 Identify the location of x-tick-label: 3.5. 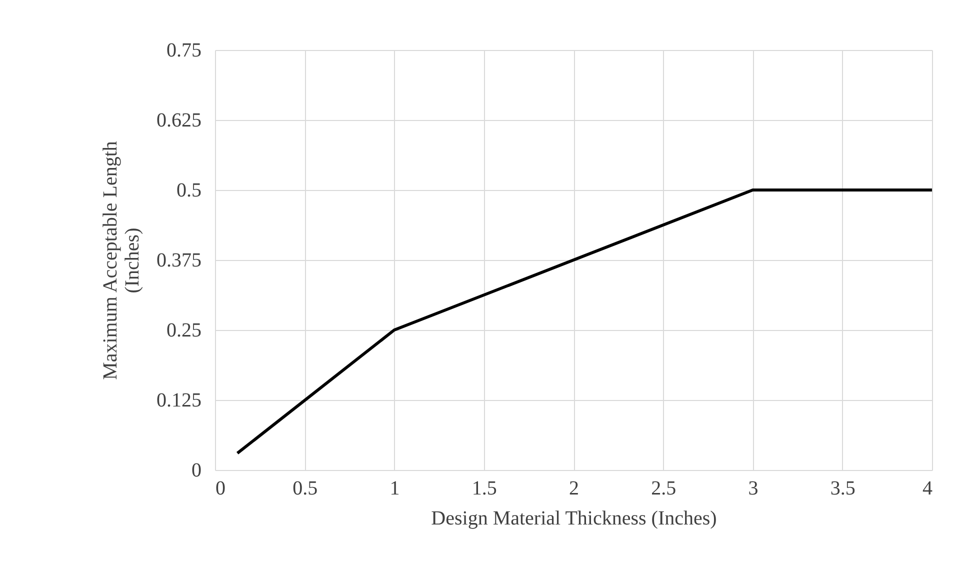
(843, 489).